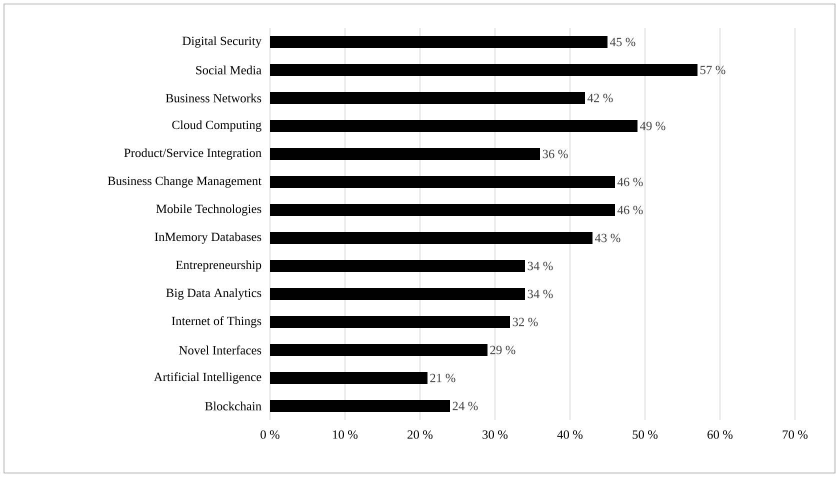 The width and height of the screenshot is (839, 477). I want to click on x-tick-label: 20 %, so click(420, 434).